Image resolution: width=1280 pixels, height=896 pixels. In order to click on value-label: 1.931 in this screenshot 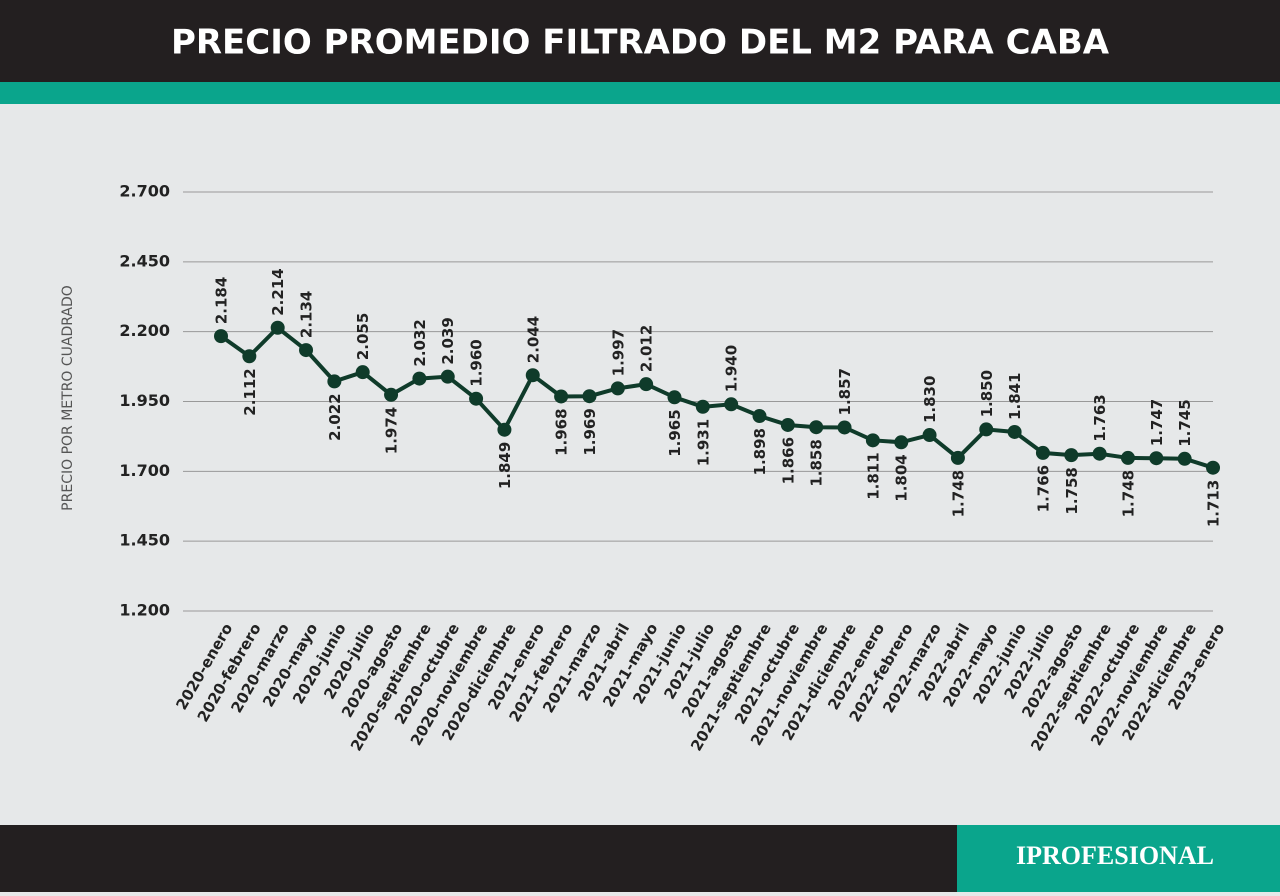, I will do `click(703, 442)`.